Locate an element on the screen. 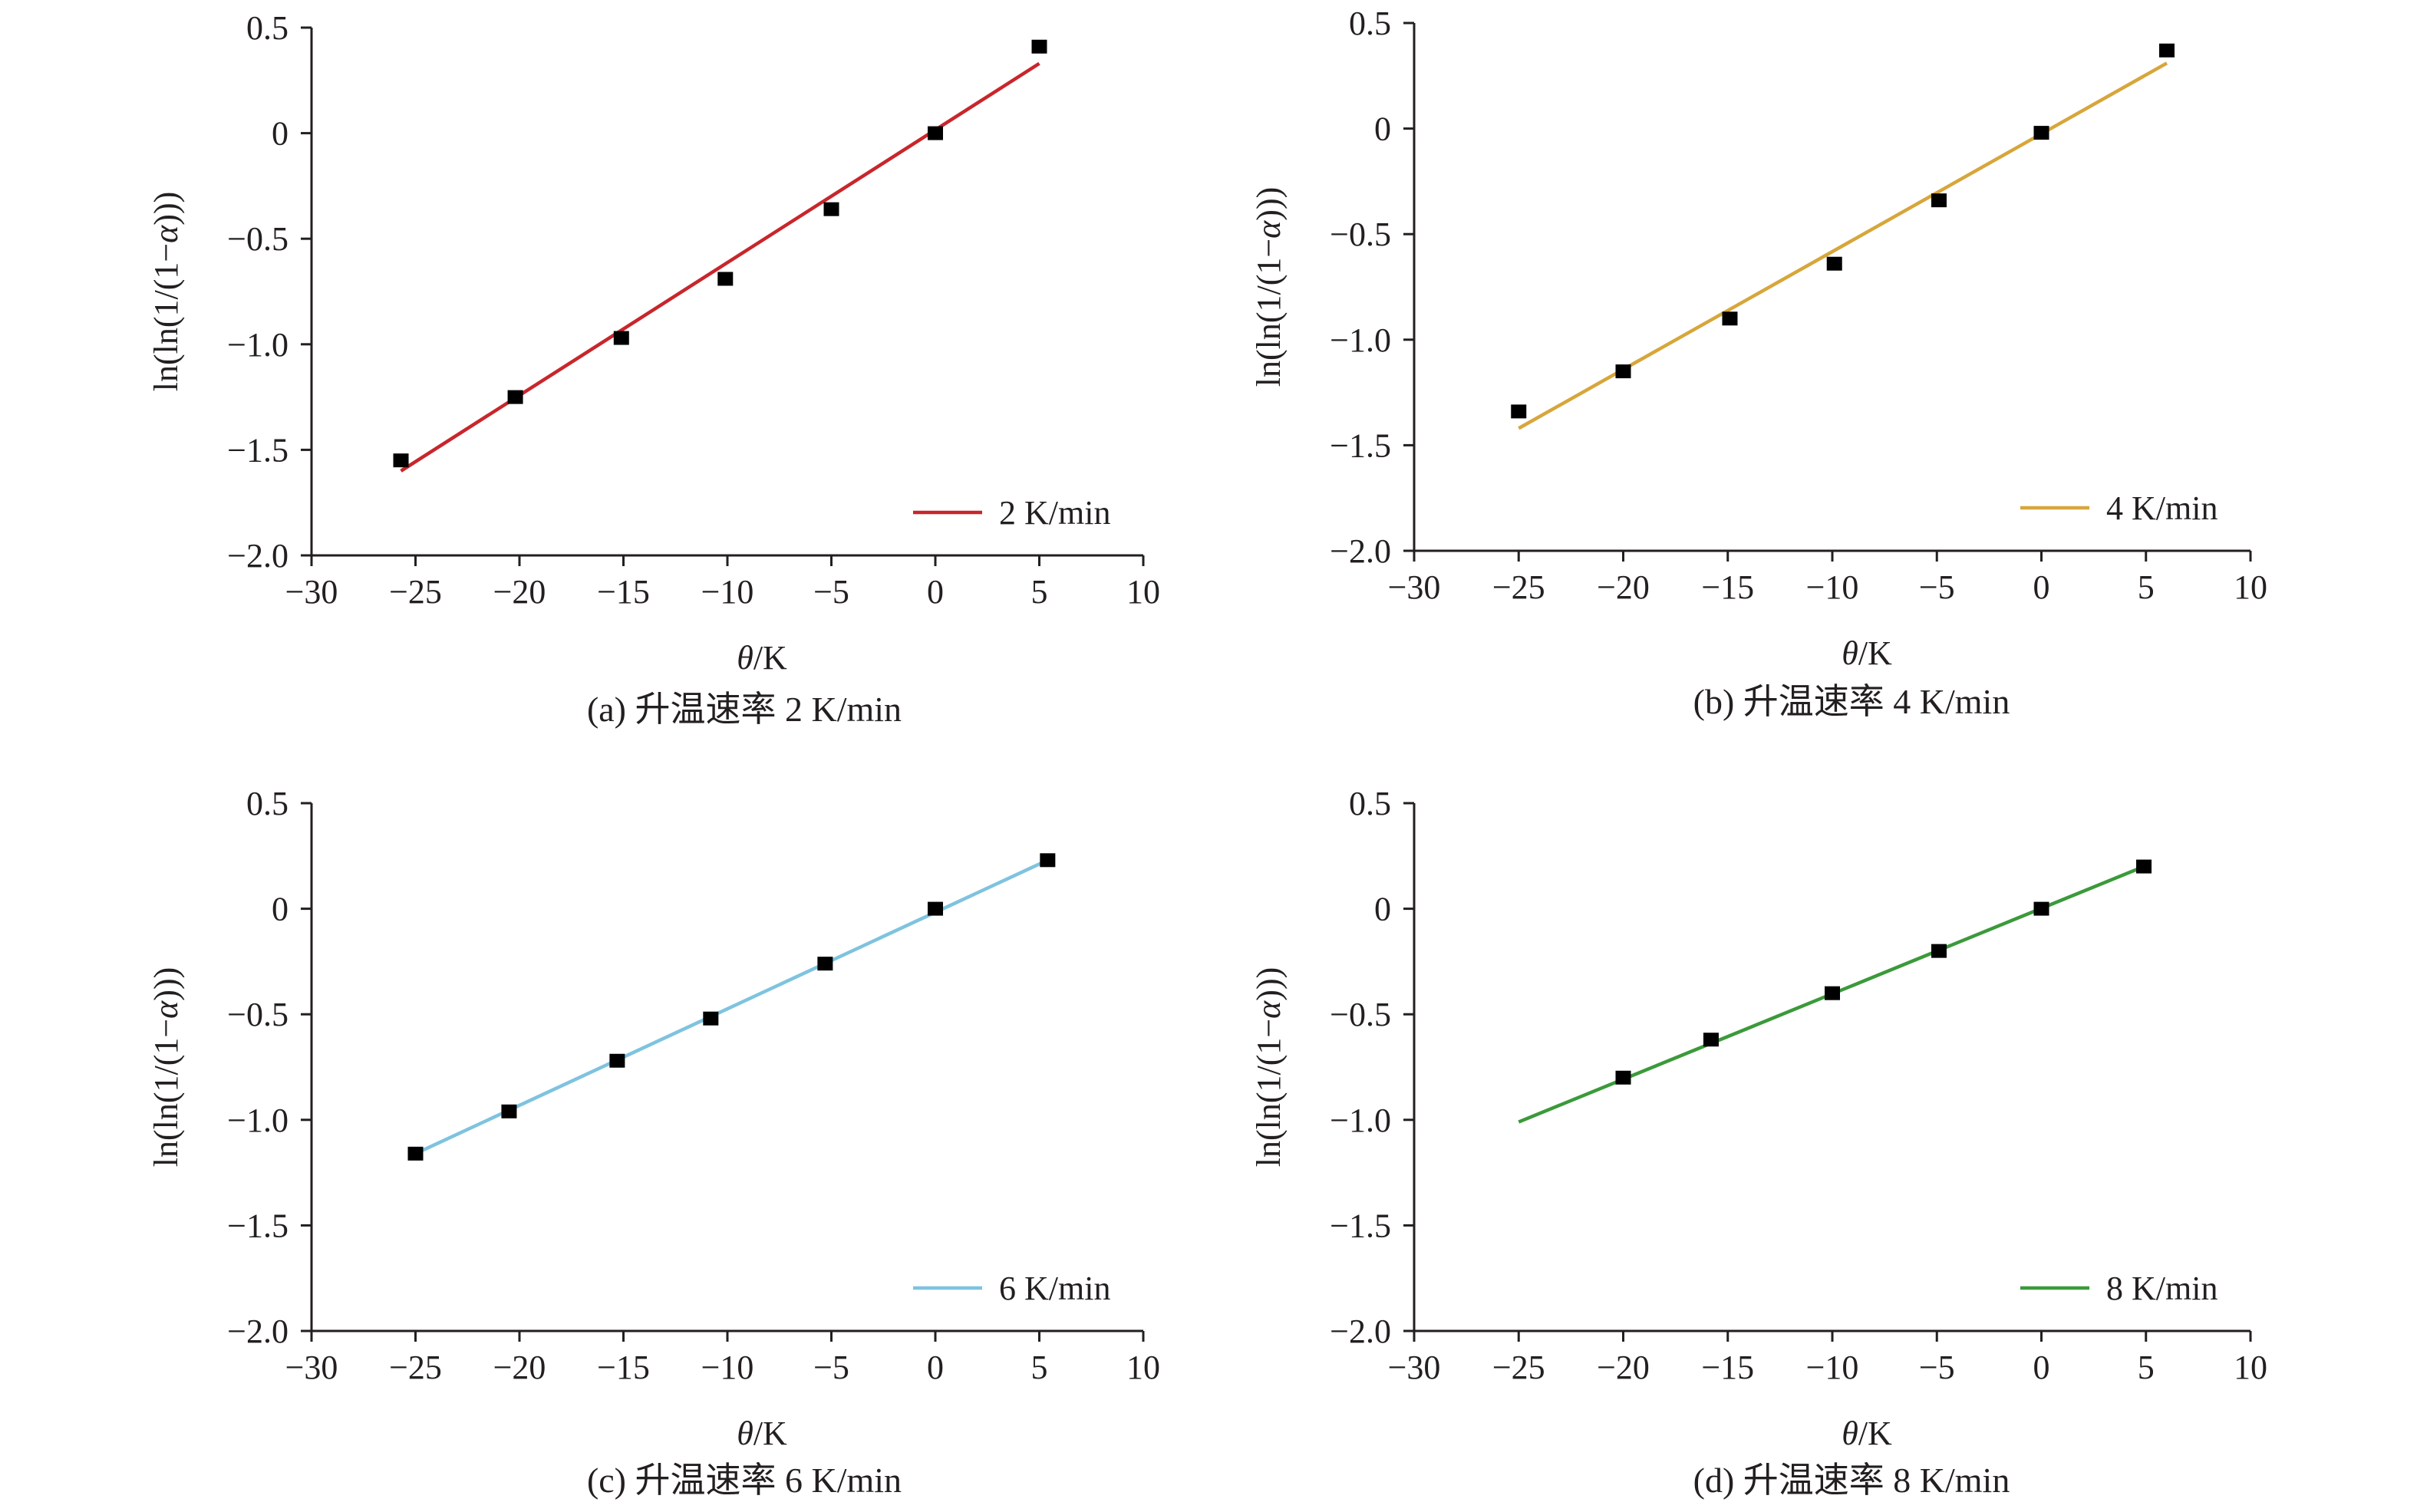  fit-line is located at coordinates (720, 267).